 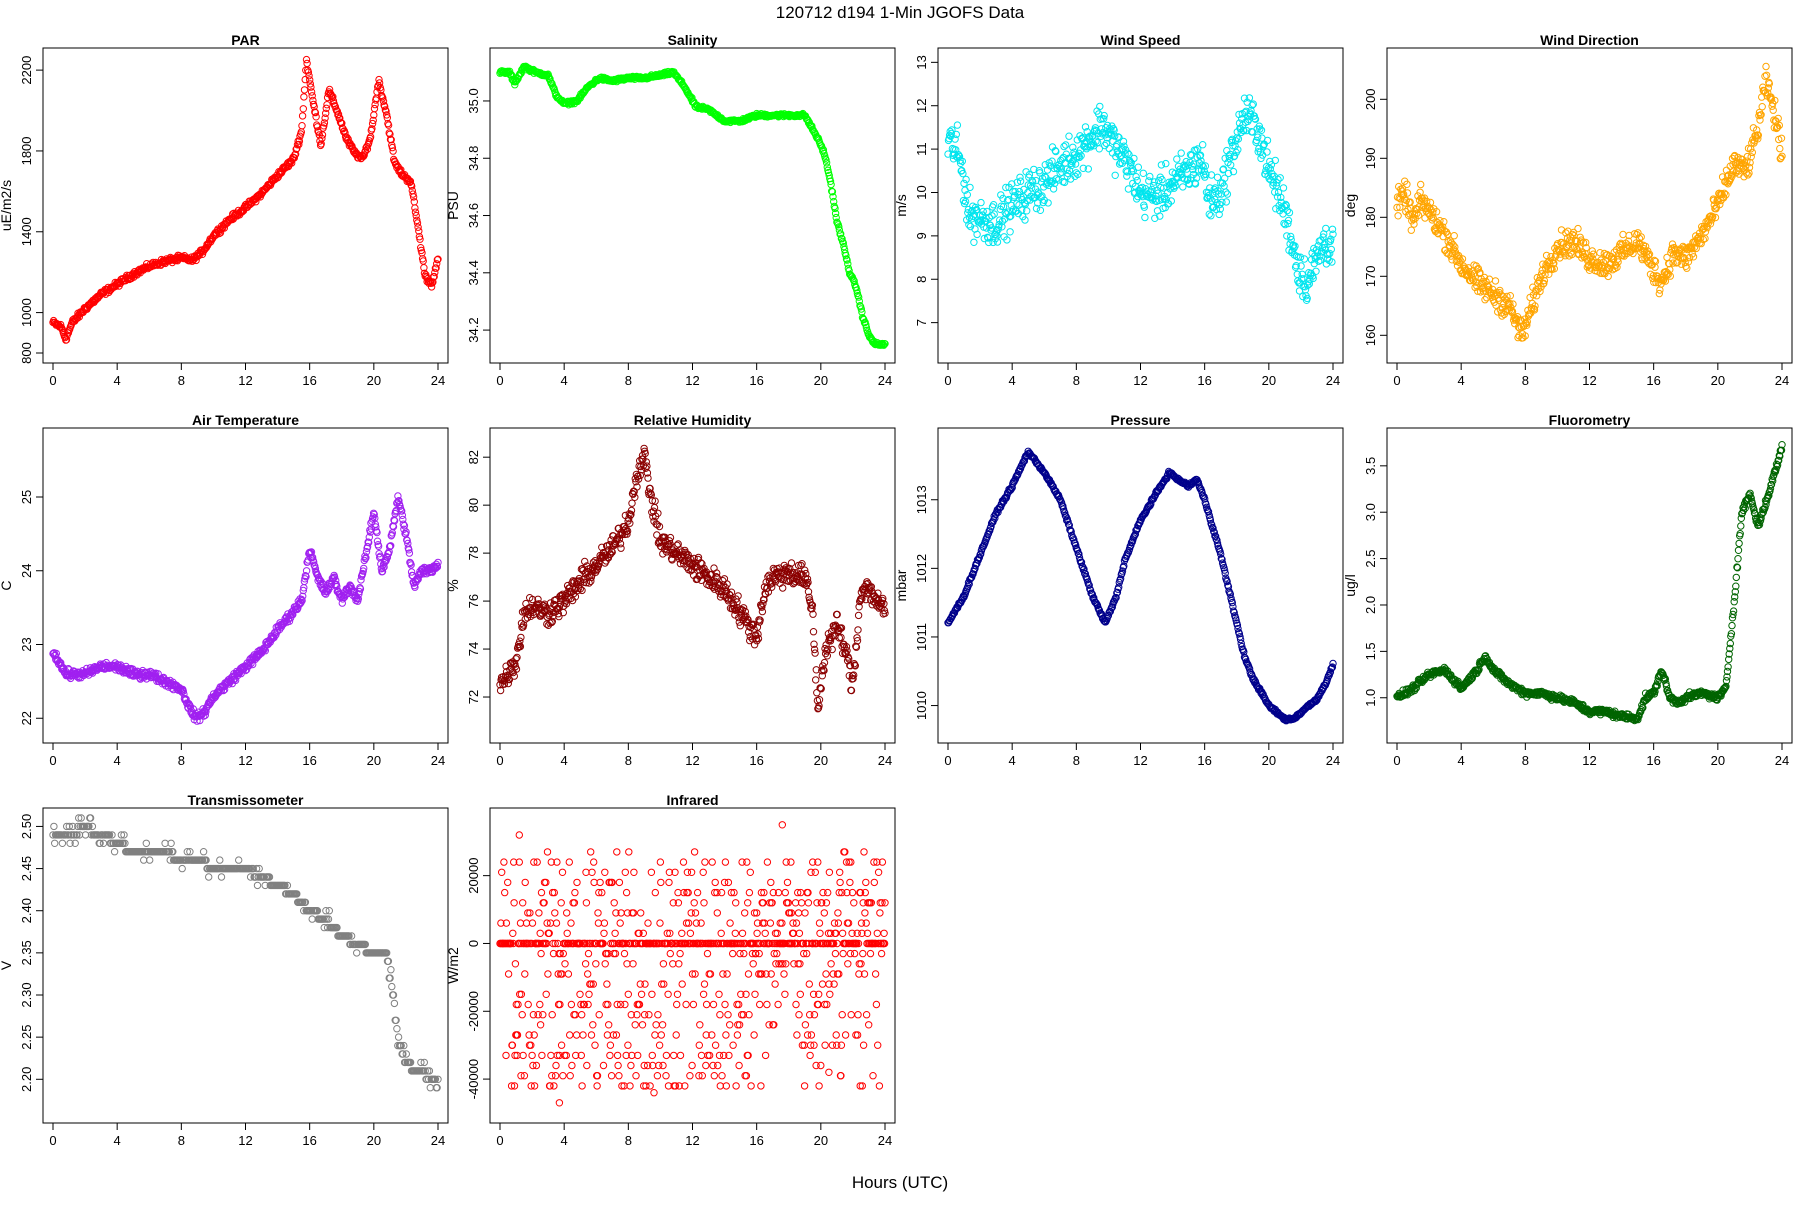 What do you see at coordinates (921, 637) in the screenshot?
I see `y-tick-label: 1011` at bounding box center [921, 637].